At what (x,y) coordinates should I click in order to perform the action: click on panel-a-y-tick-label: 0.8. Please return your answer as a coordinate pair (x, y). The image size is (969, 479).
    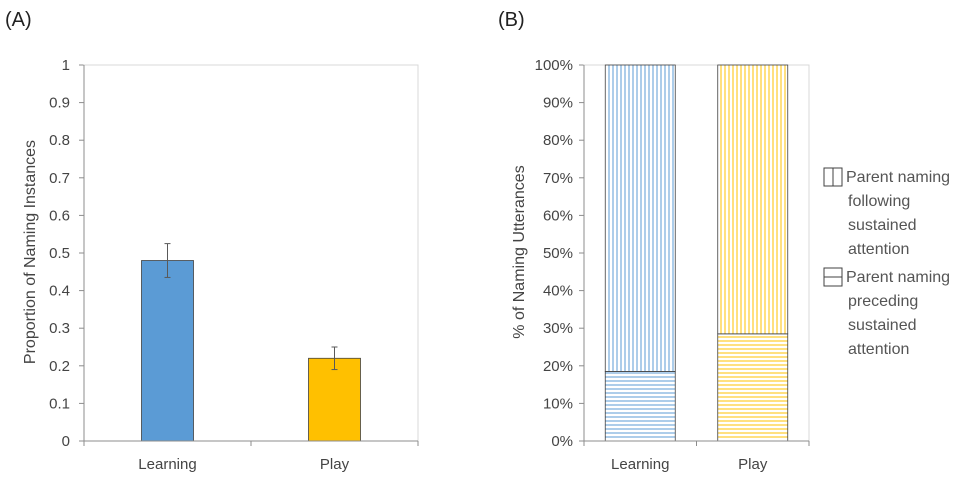
    Looking at the image, I should click on (59, 140).